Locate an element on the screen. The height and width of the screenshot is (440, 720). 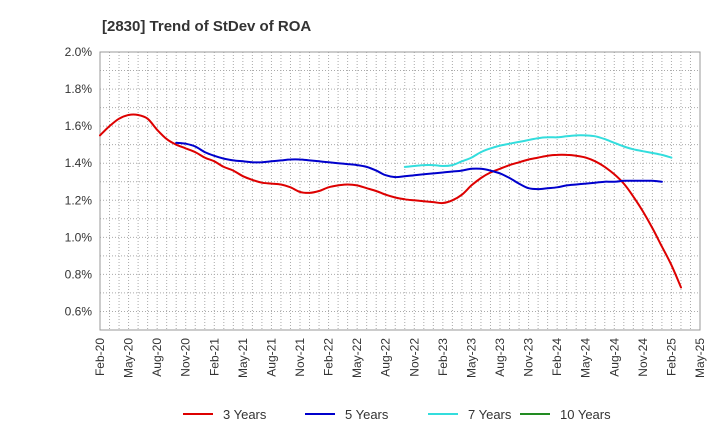
series-line-5-years is located at coordinates (419, 166).